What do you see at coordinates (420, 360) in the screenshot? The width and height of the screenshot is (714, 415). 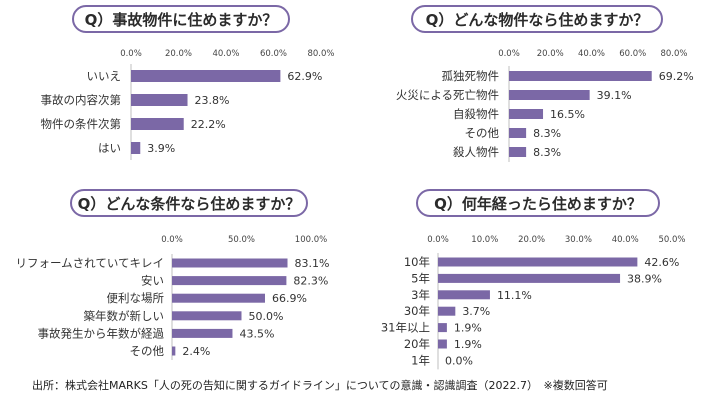 I see `category-label: 1年` at bounding box center [420, 360].